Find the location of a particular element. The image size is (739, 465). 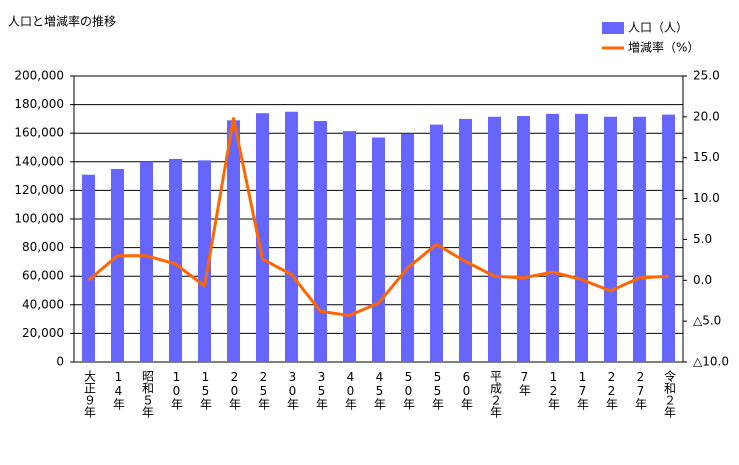

y2-tick-label: 0.0 is located at coordinates (702, 280).